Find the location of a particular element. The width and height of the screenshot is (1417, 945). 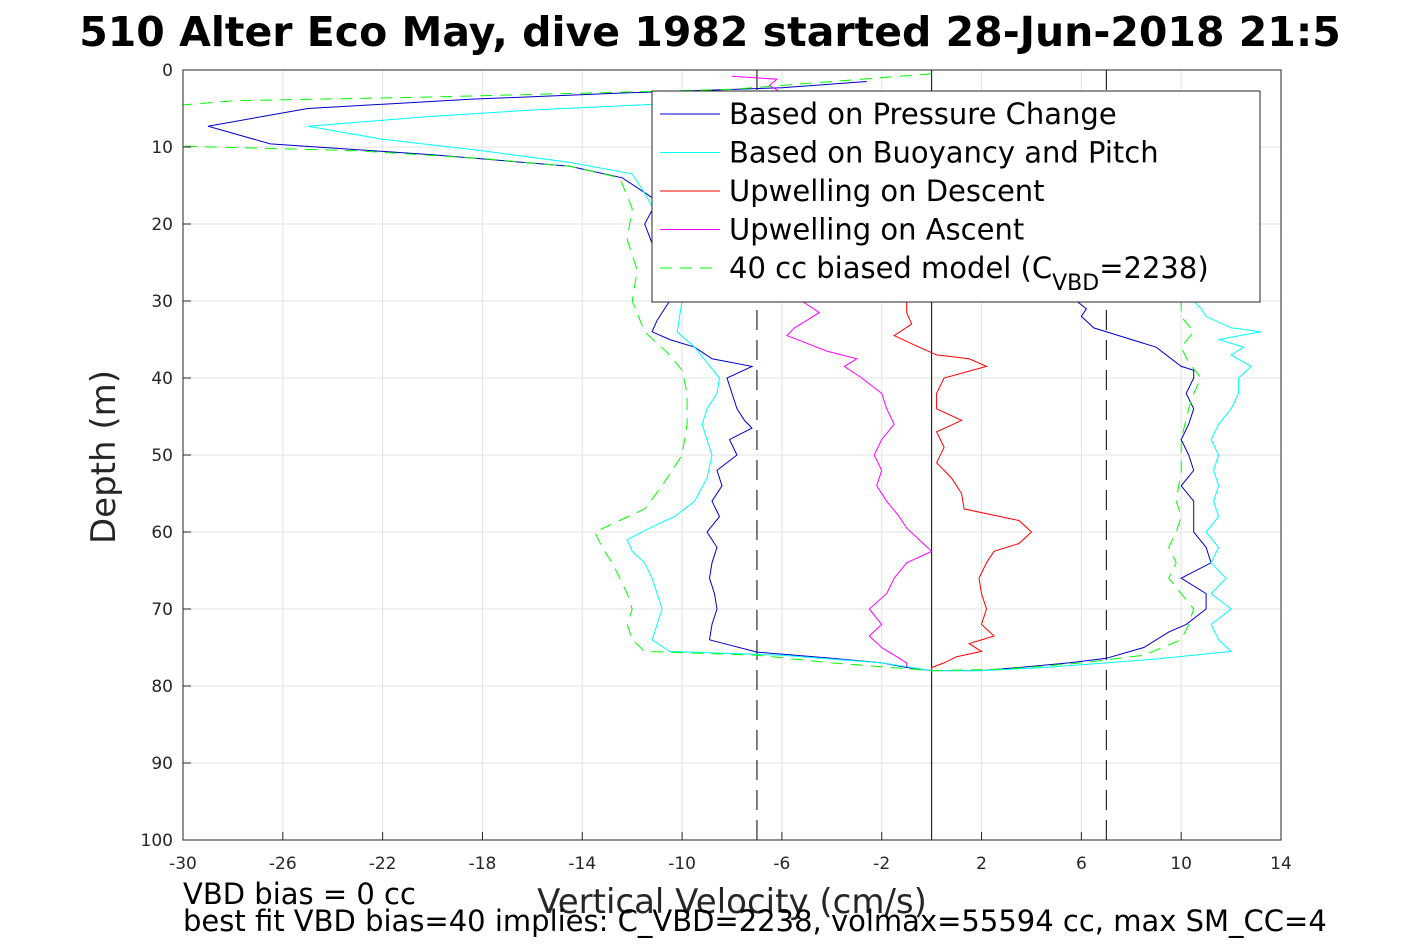

y-tick-label: 30 is located at coordinates (162, 302).